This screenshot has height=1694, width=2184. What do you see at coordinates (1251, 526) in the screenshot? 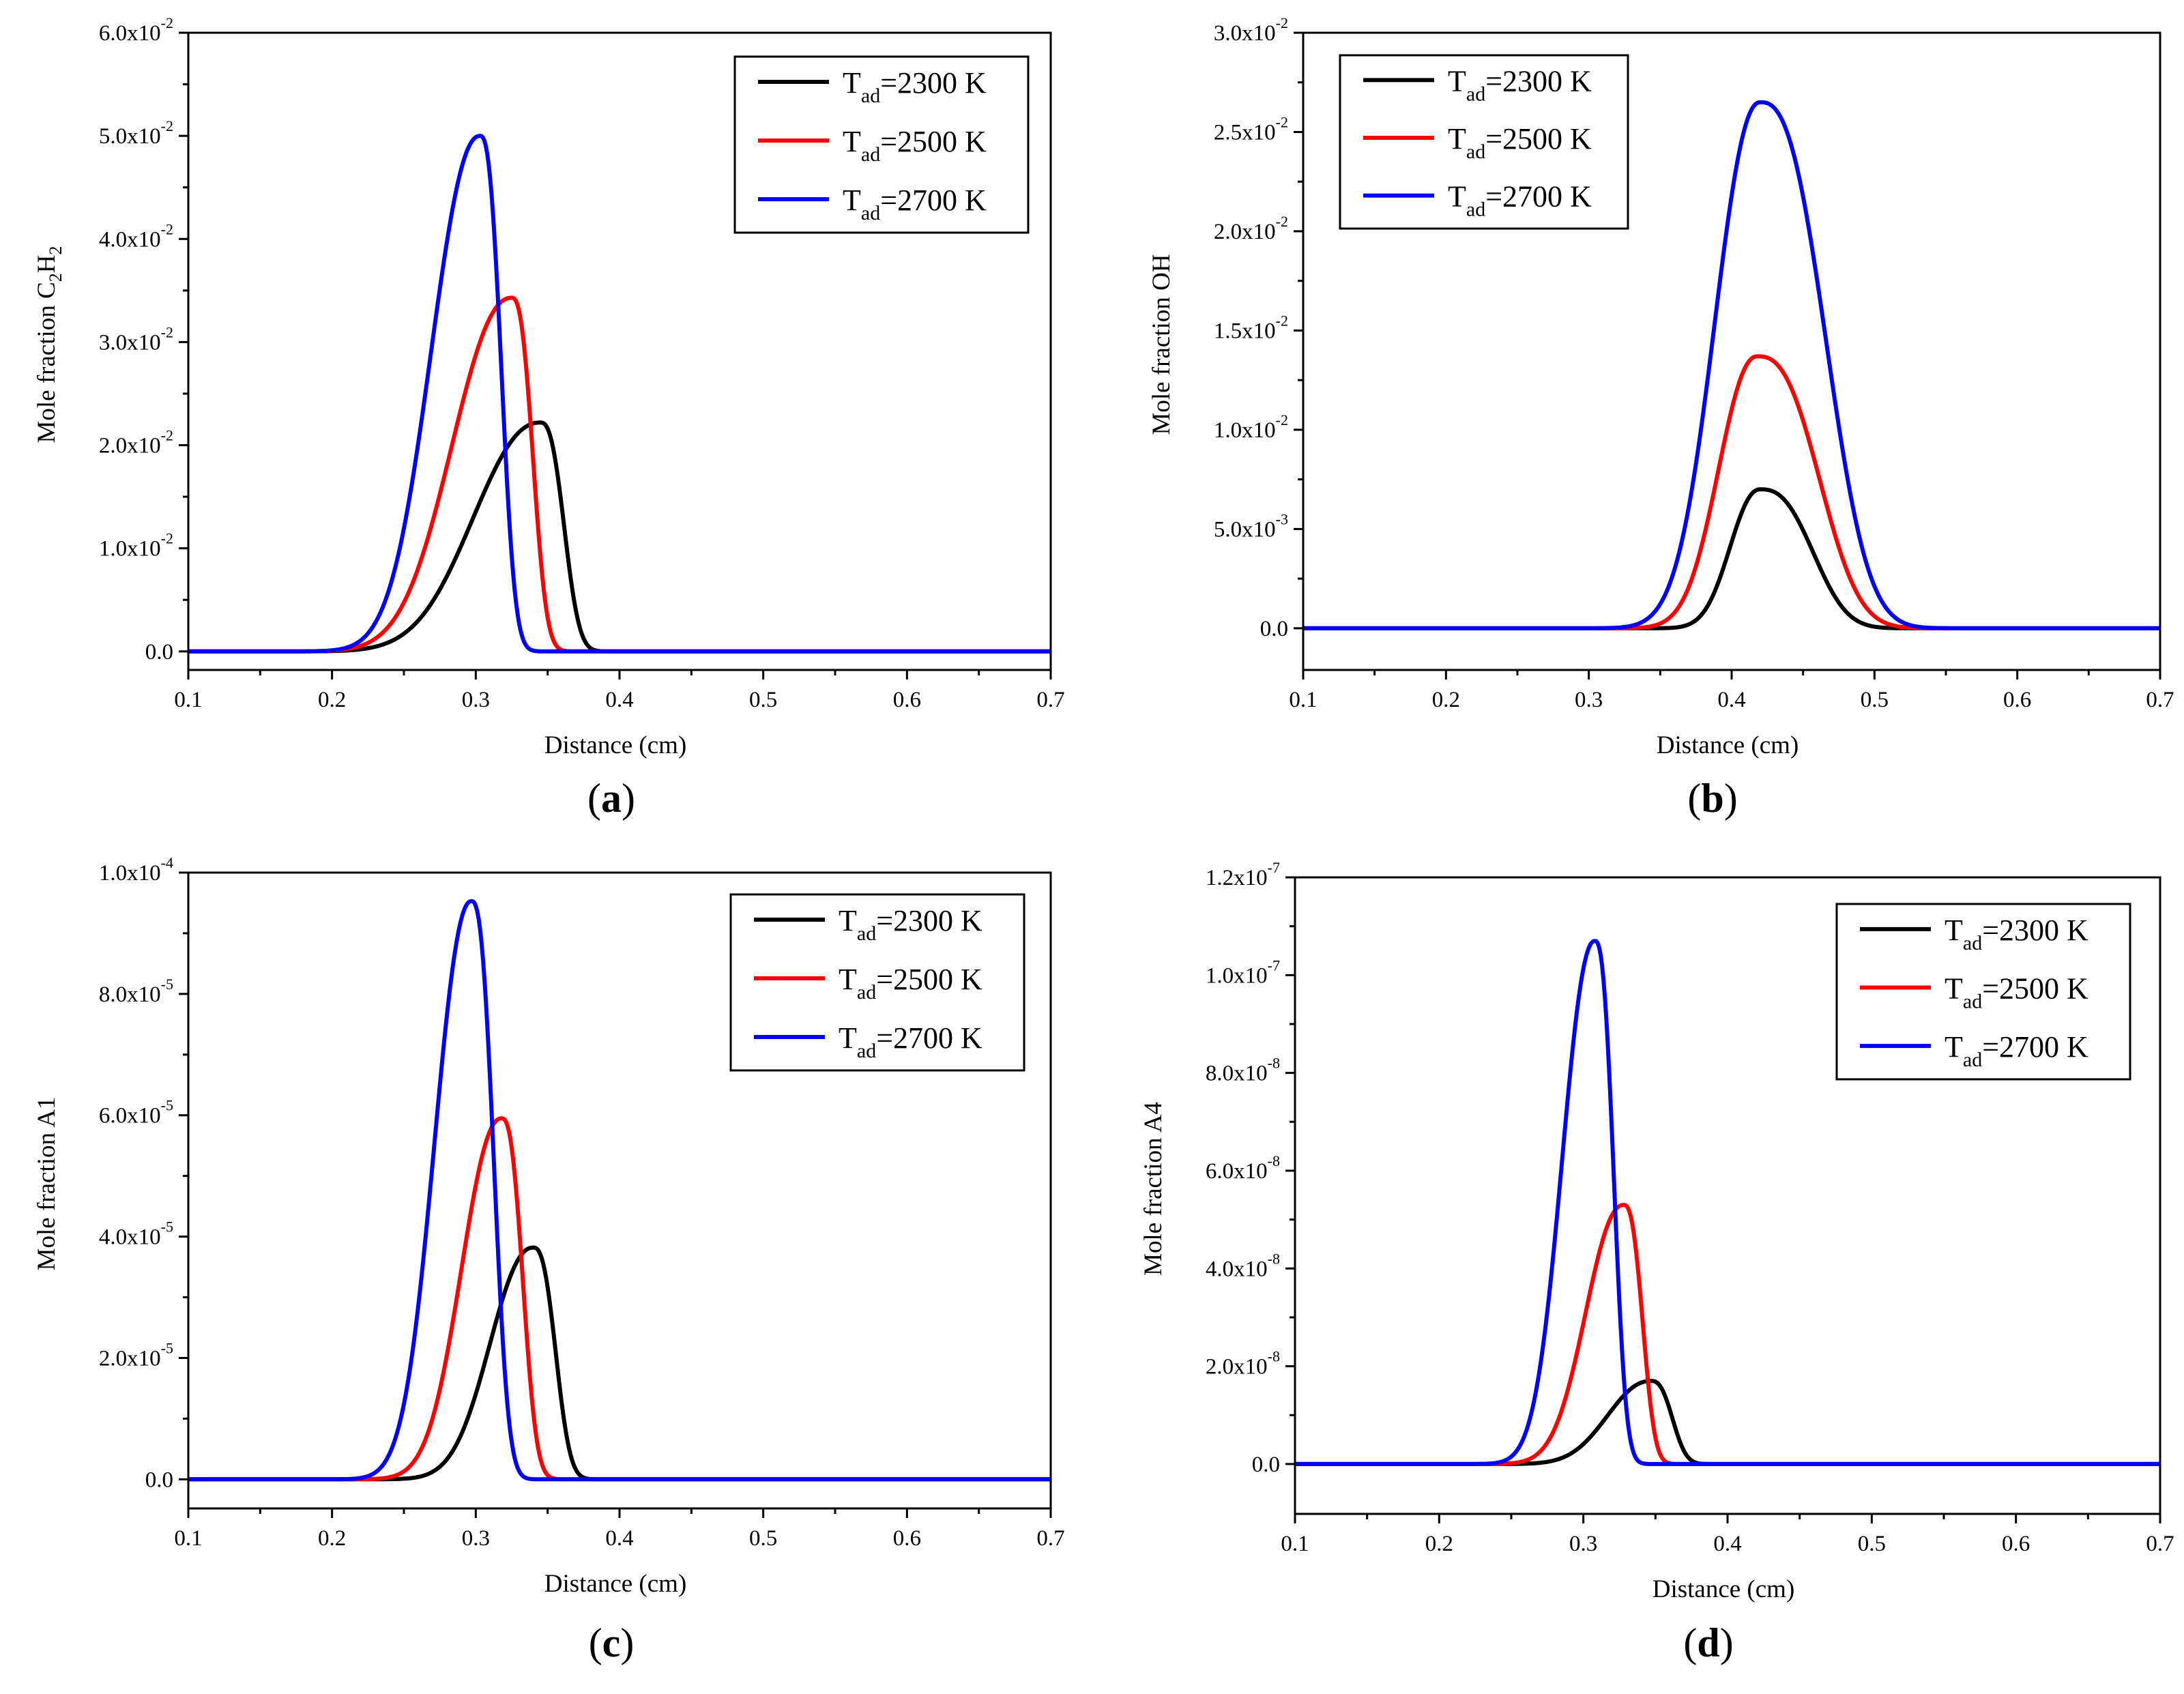
I see `y-tick-label: 5.0x10⁻³` at bounding box center [1251, 526].